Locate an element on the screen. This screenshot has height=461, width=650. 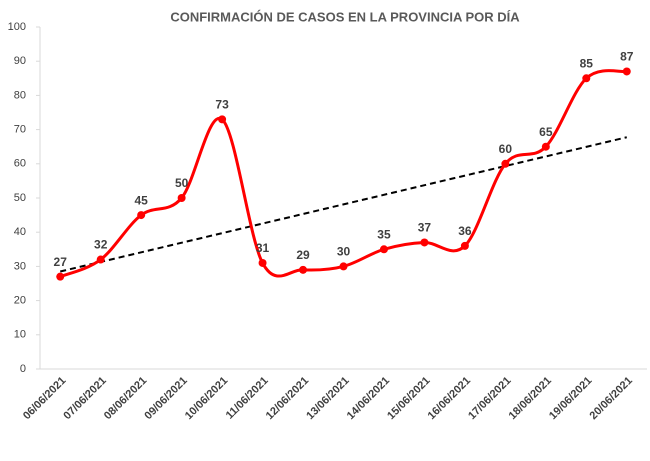
x-tick-label: 15/06/2021 is located at coordinates (408, 398).